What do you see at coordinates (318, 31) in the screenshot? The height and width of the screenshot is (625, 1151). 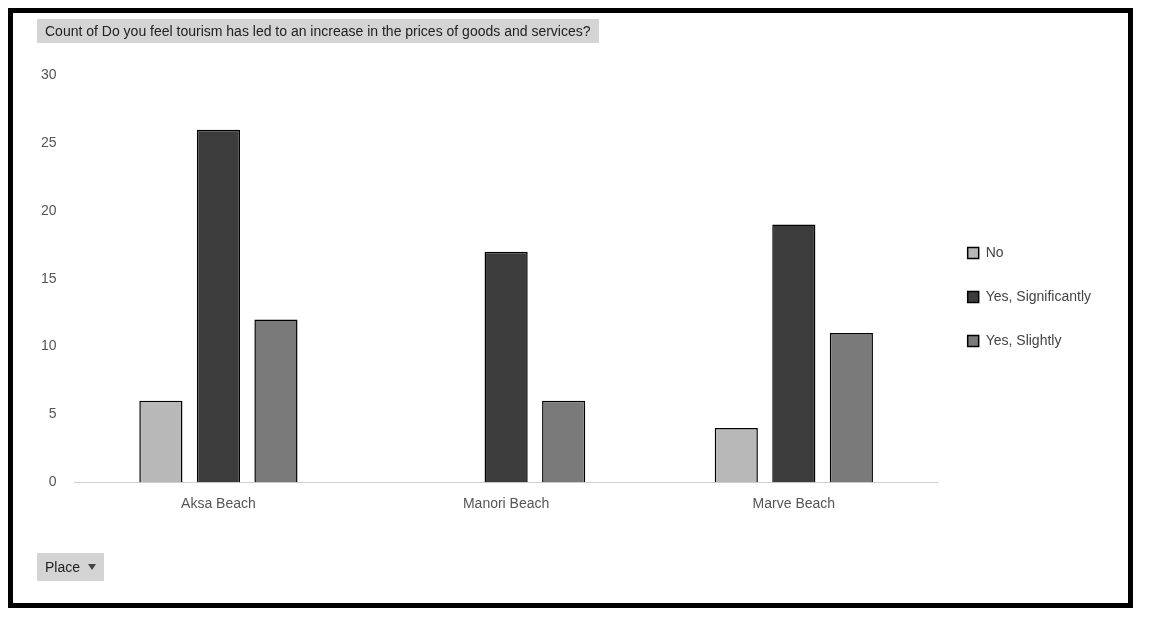 I see `chart-title: Count of Do you feel tourism has led to an increase in the prices of goods and services?` at bounding box center [318, 31].